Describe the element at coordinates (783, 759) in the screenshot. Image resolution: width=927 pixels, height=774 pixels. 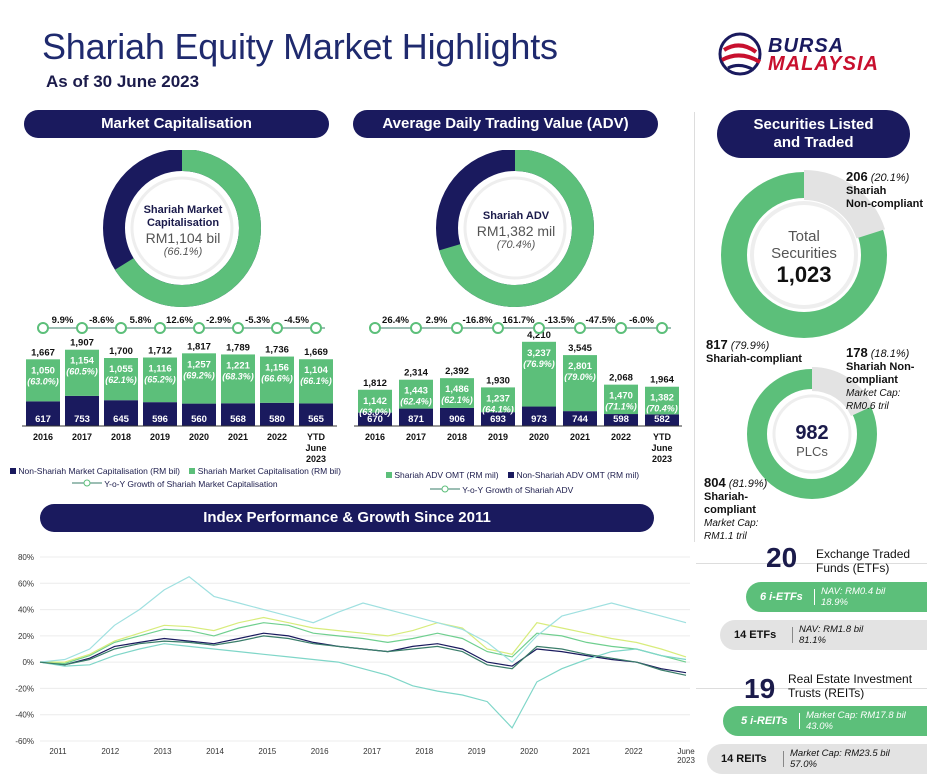
I see `reits-sep` at that location.